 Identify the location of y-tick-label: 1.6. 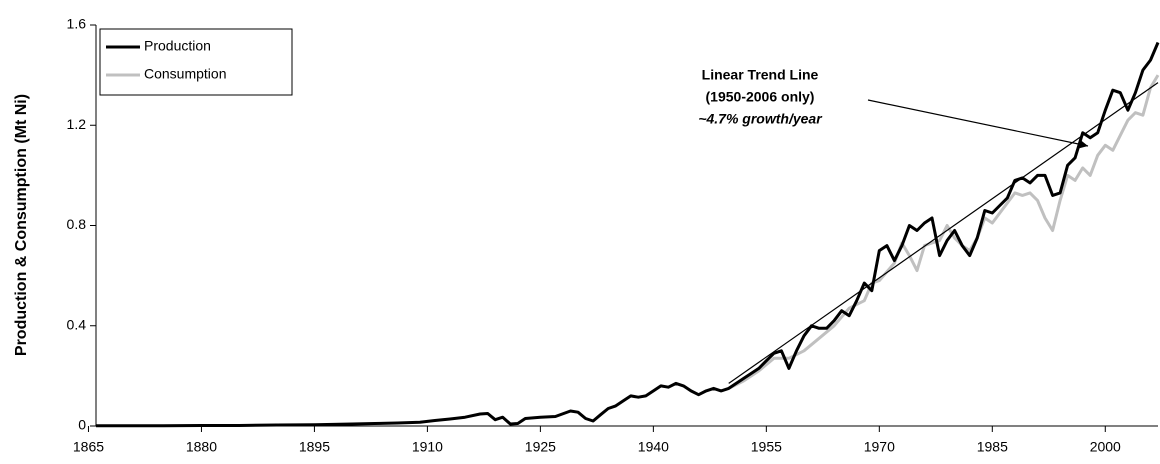
(77, 24).